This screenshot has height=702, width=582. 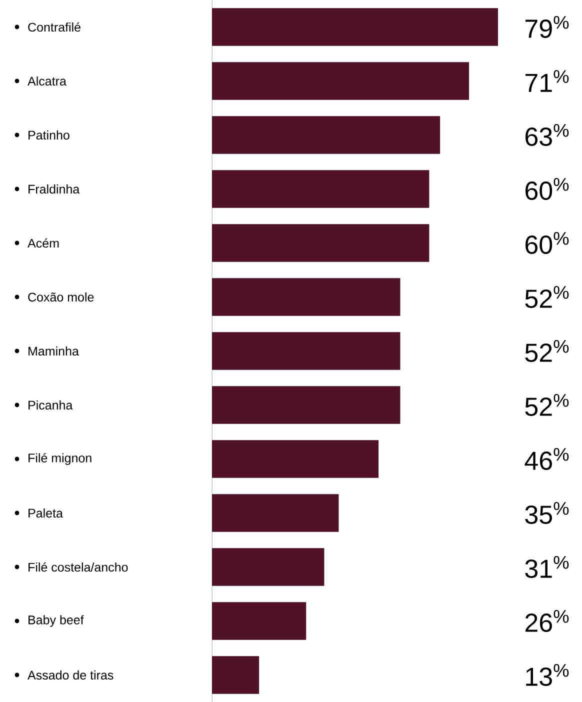 What do you see at coordinates (546, 459) in the screenshot?
I see `data-label: 46$^{%}$` at bounding box center [546, 459].